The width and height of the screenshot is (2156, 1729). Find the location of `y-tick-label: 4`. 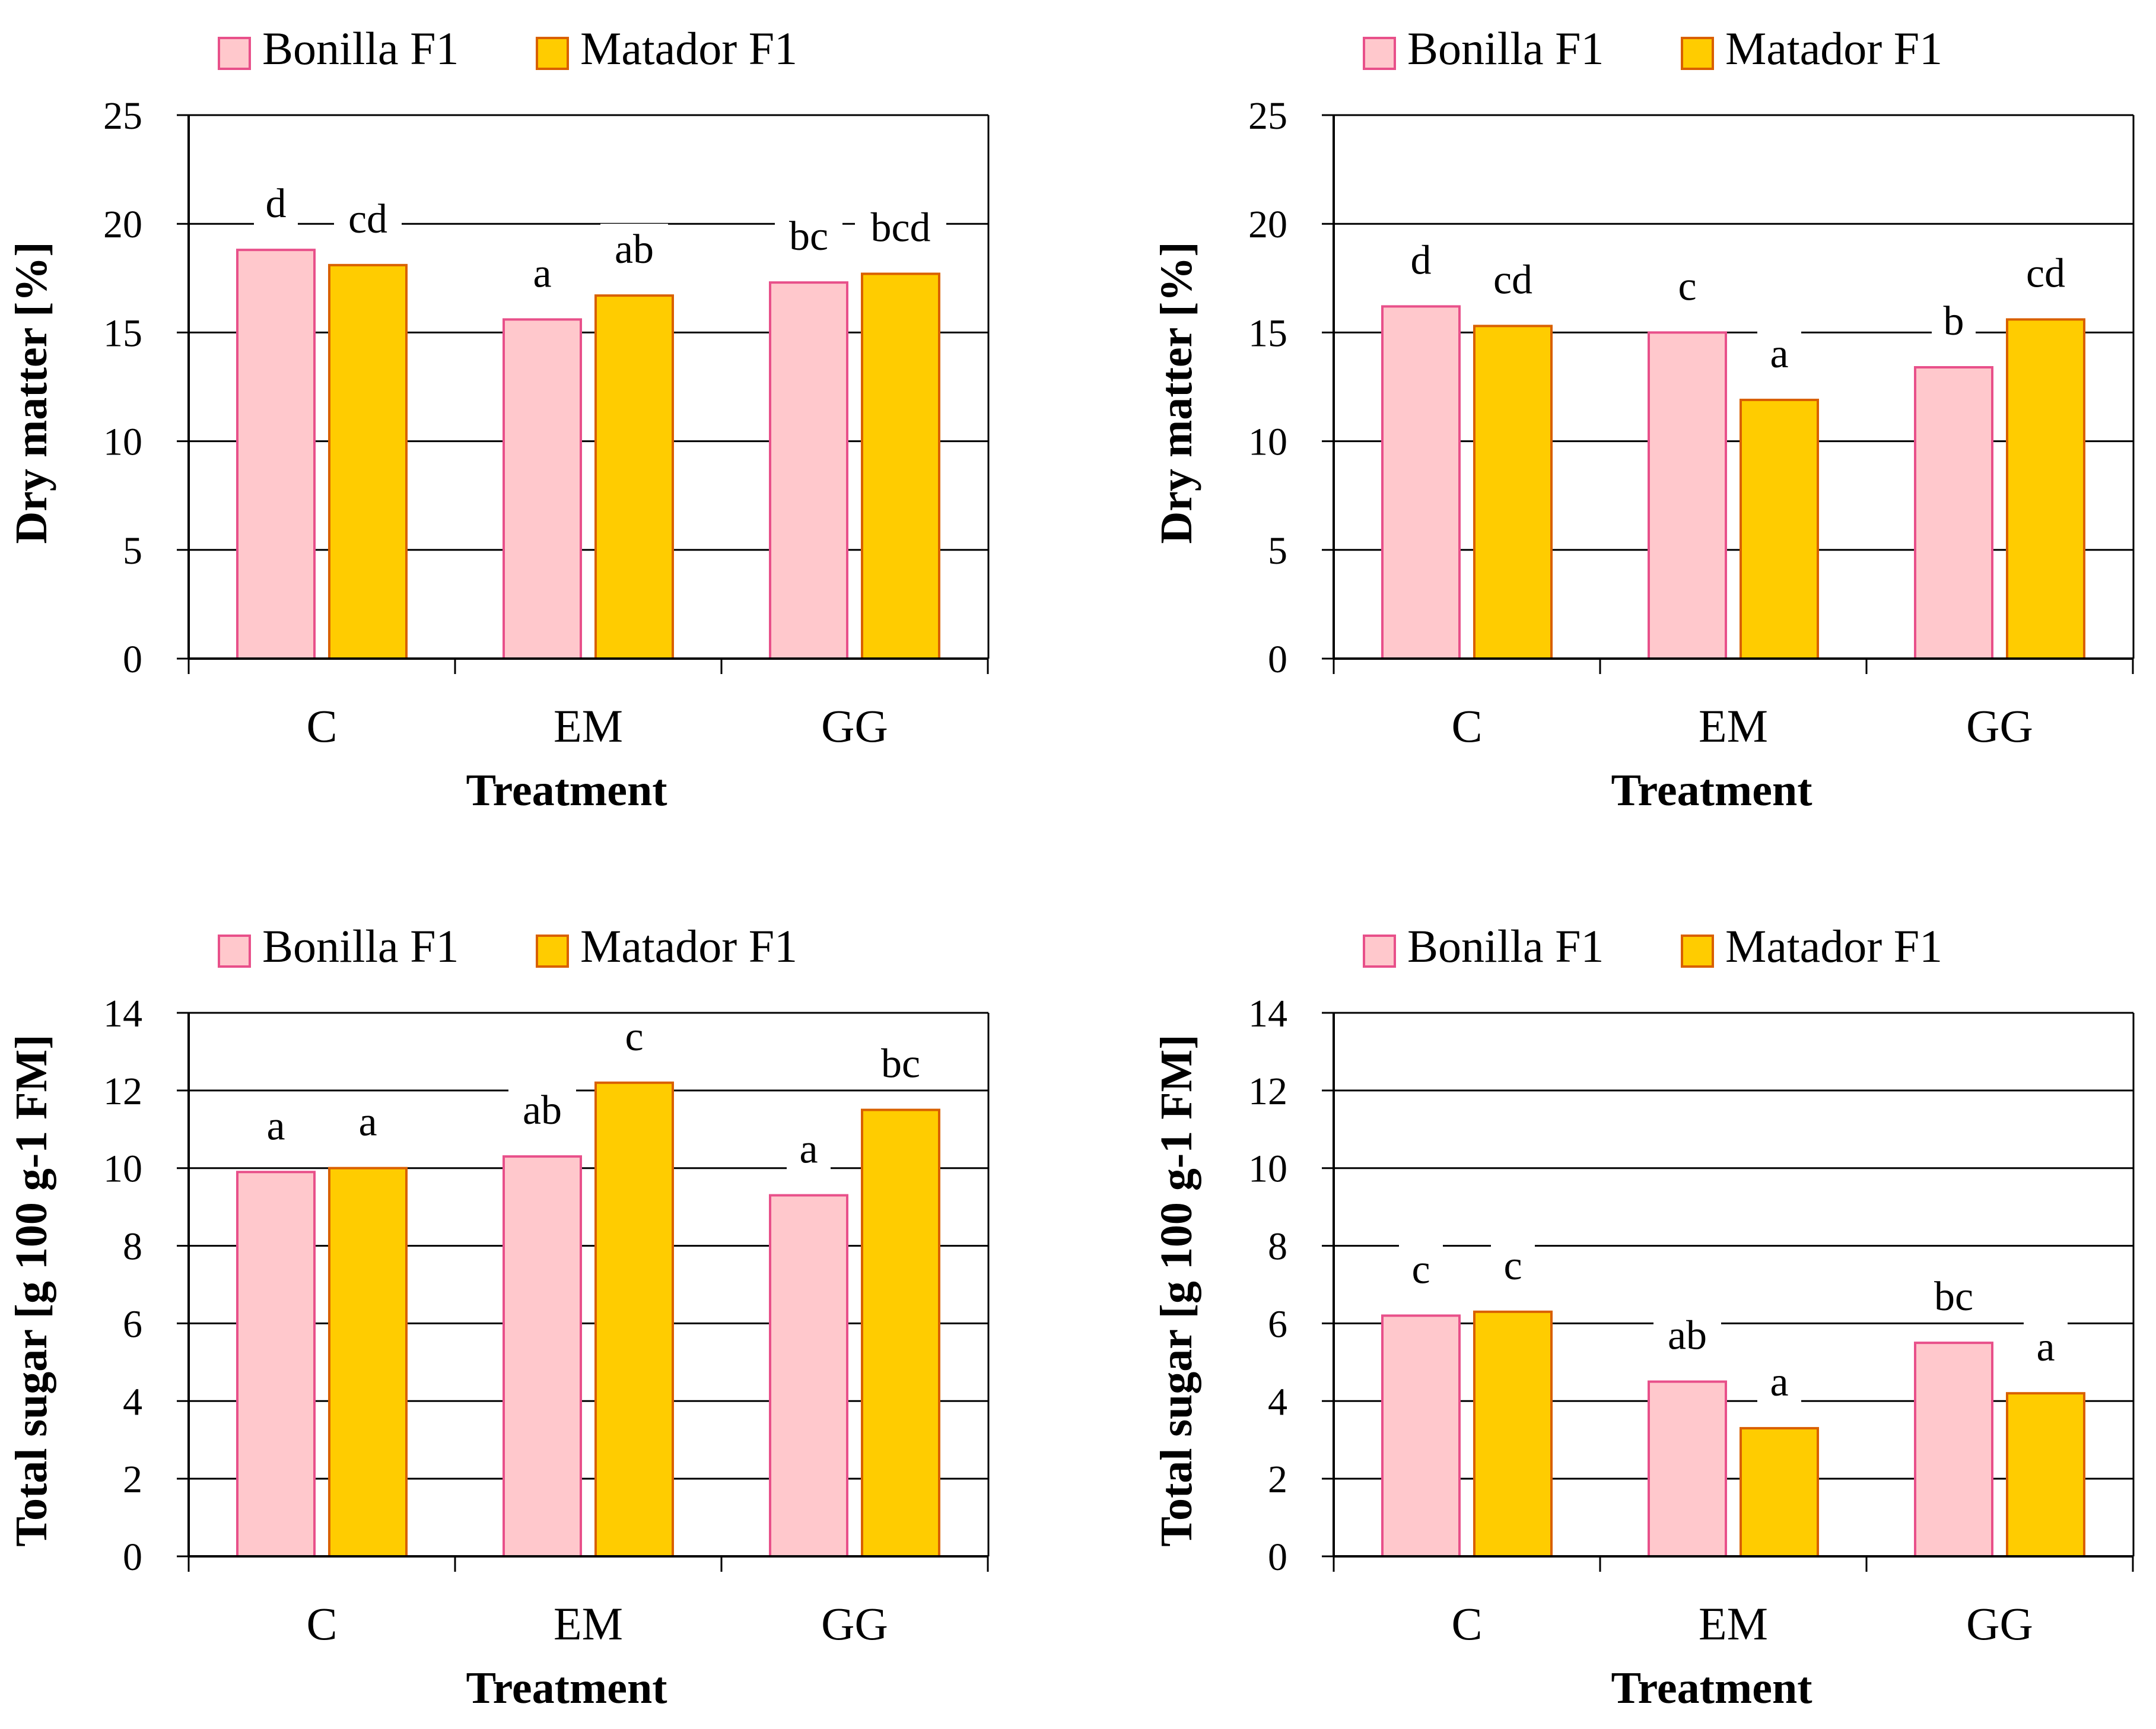

y-tick-label: 4 is located at coordinates (132, 1401).